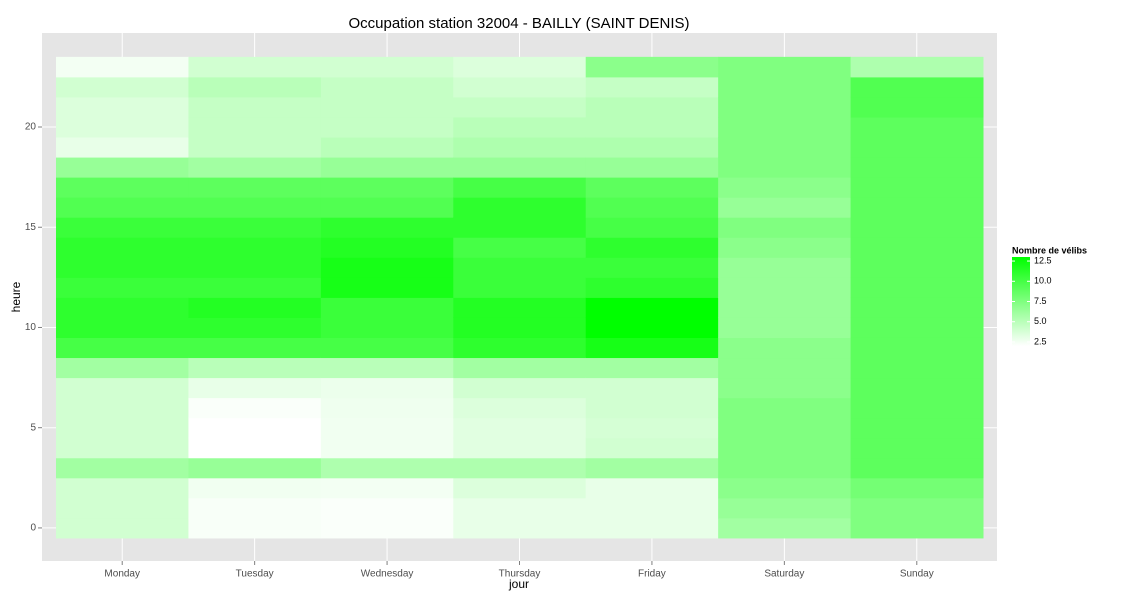 The width and height of the screenshot is (1125, 600). What do you see at coordinates (255, 574) in the screenshot?
I see `x-tick-label: Tuesday` at bounding box center [255, 574].